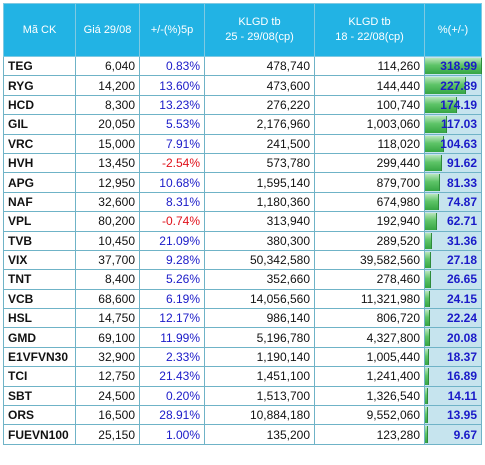 The image size is (485, 465). Describe the element at coordinates (39, 299) in the screenshot. I see `ticker-code: VCB` at that location.